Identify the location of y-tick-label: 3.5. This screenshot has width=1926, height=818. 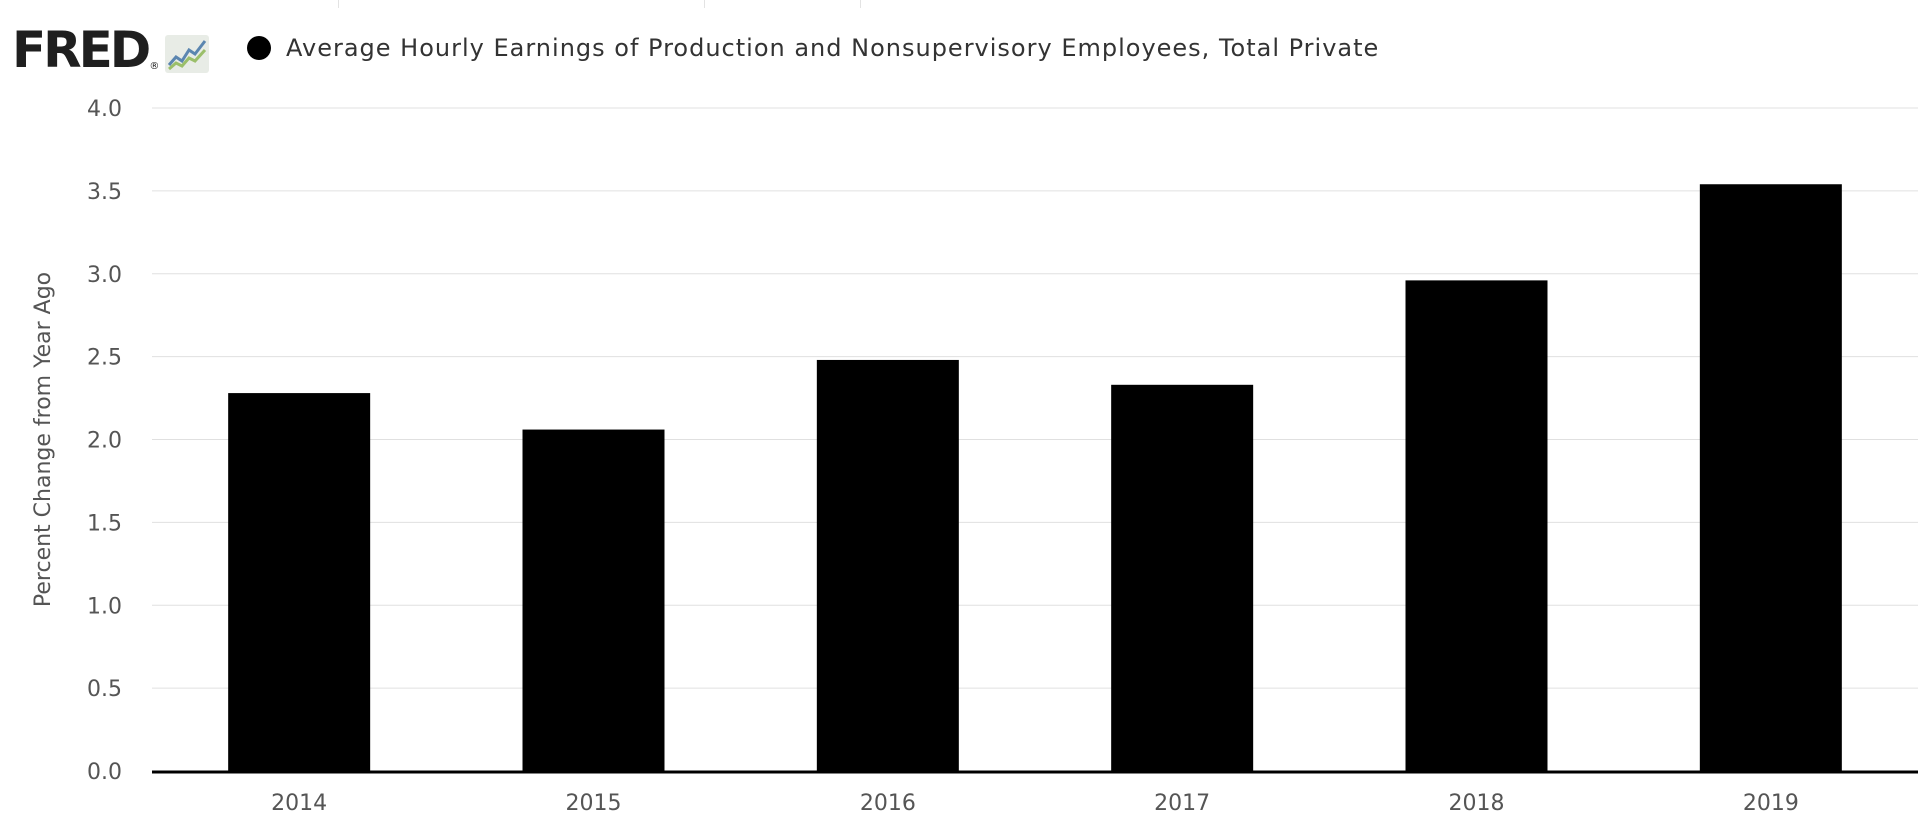
(104, 192).